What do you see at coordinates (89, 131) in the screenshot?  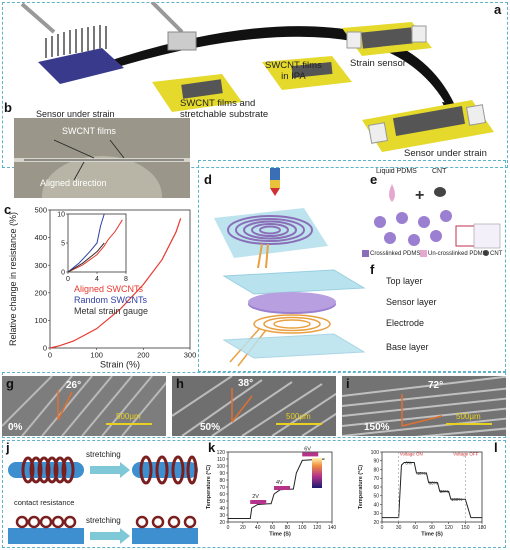 I see `panel-b-films: SWCNT films` at bounding box center [89, 131].